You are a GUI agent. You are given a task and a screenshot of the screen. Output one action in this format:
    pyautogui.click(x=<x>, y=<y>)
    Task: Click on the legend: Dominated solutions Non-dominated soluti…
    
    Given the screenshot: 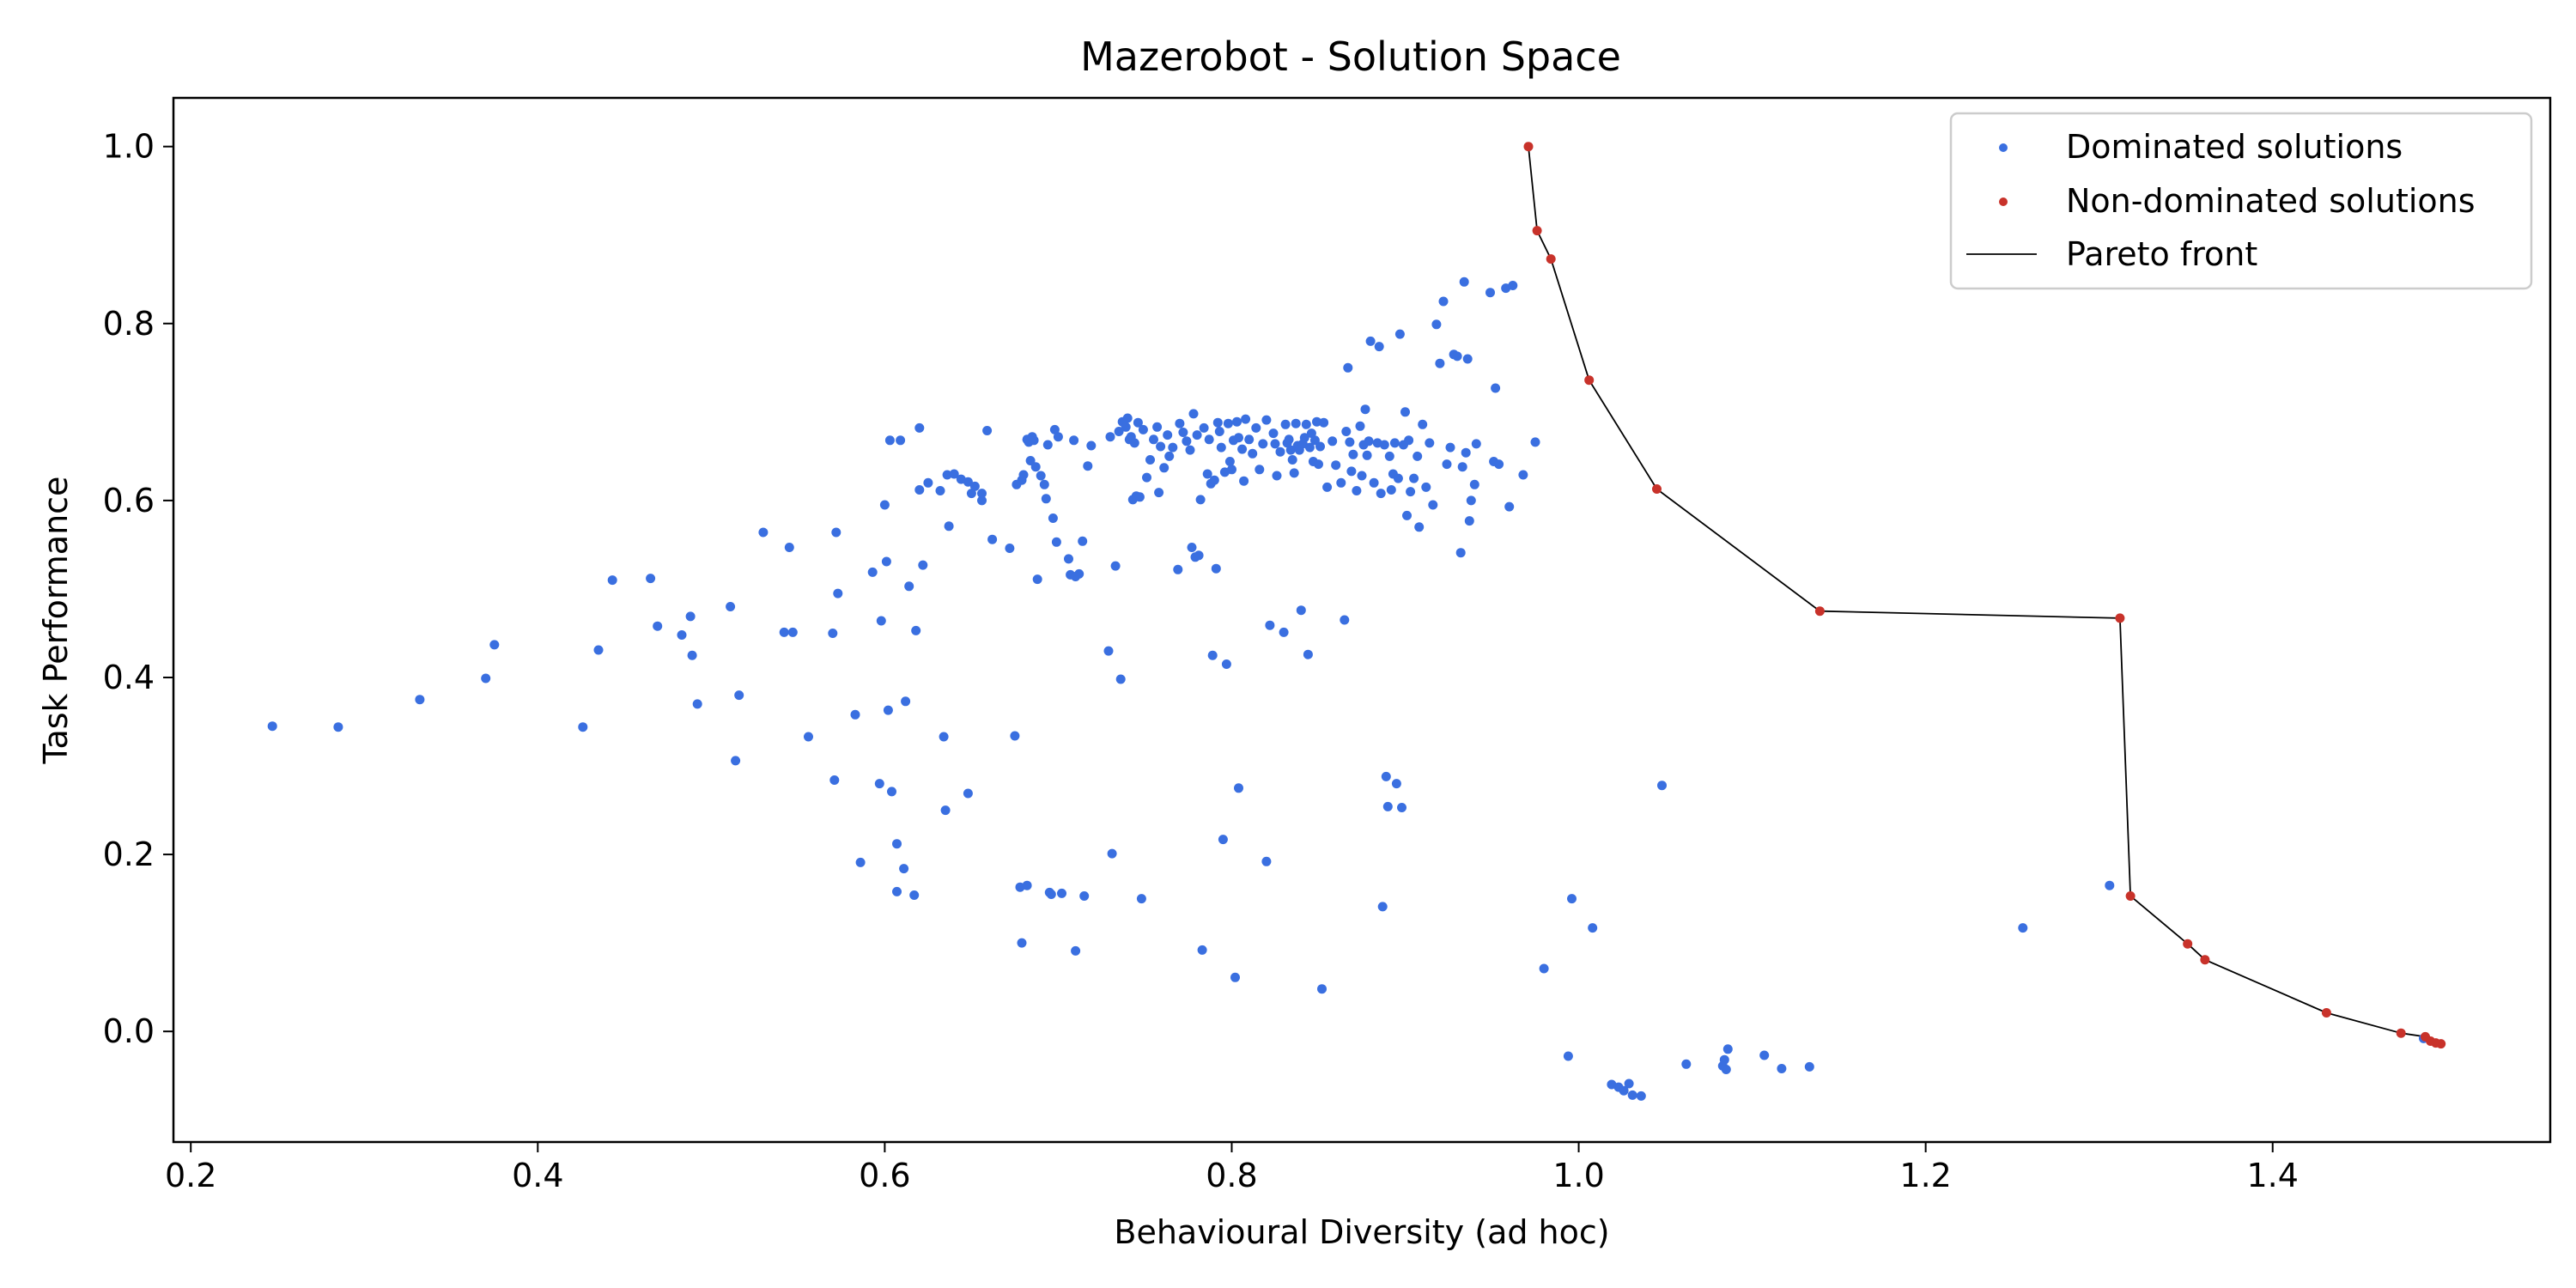 What is the action you would take?
    pyautogui.click(x=2241, y=201)
    